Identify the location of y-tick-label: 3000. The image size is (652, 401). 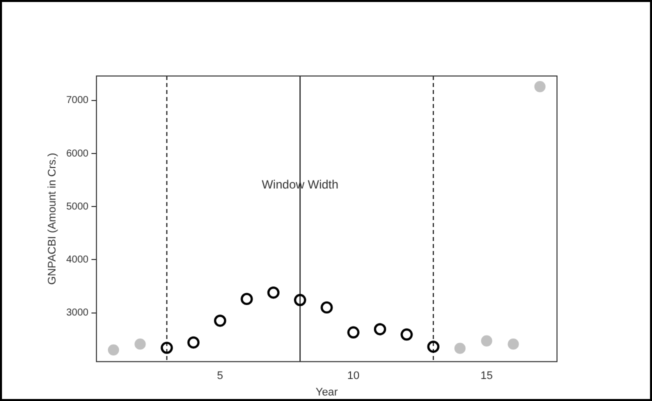
(77, 313).